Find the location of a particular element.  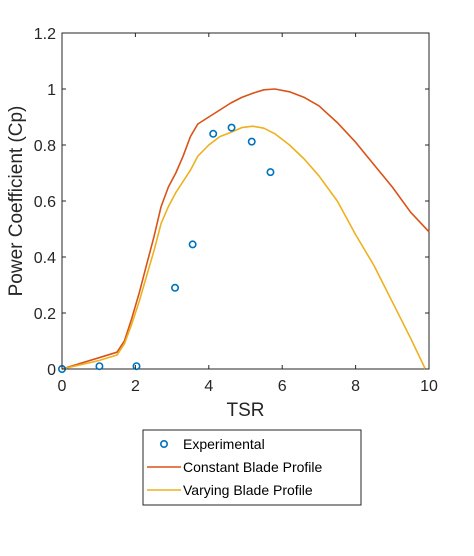

x-axis-title: TSR is located at coordinates (246, 410).